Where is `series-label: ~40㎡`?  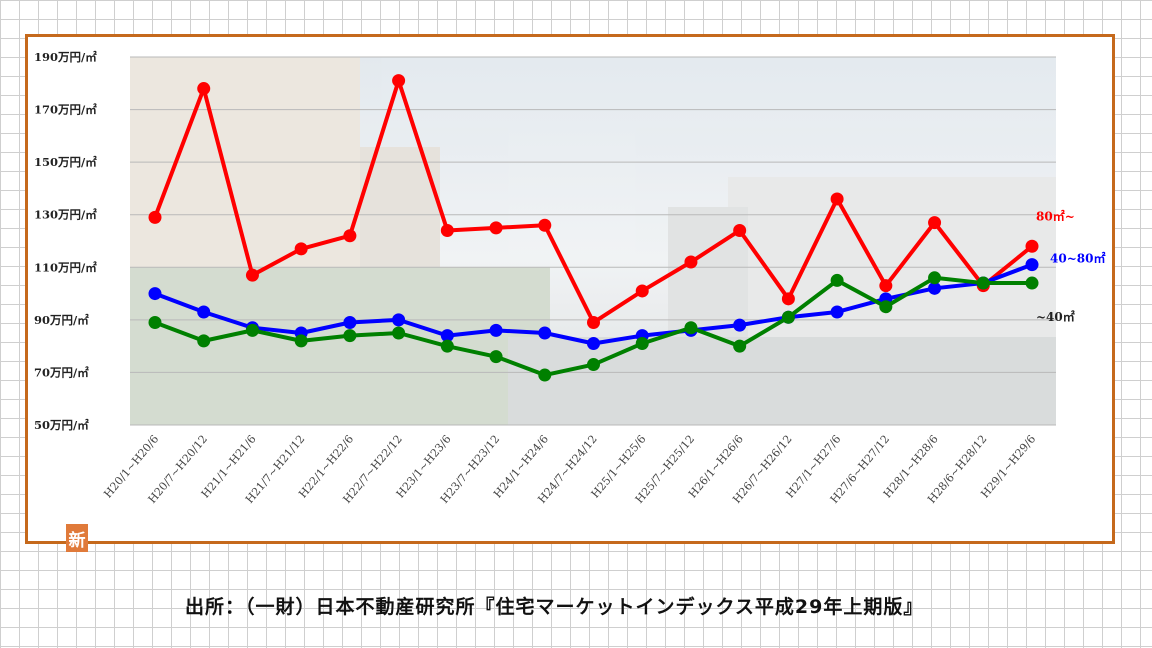 series-label: ~40㎡ is located at coordinates (1055, 316).